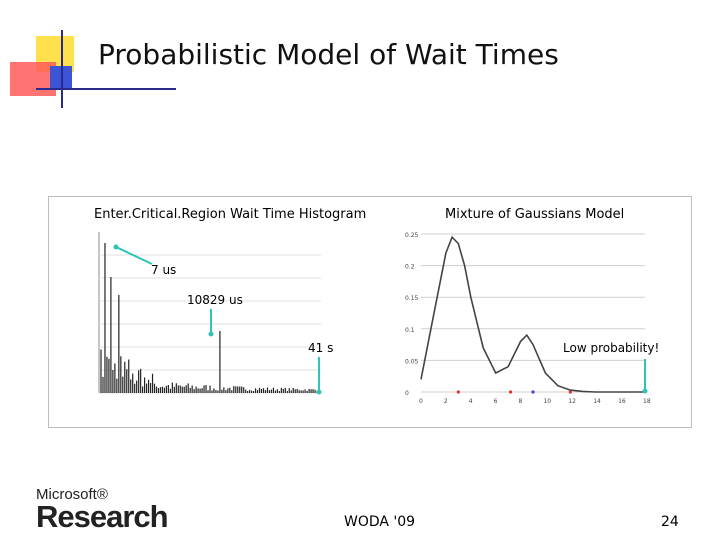 The width and height of the screenshot is (720, 540). What do you see at coordinates (102, 516) in the screenshot?
I see `logo-research: Research` at bounding box center [102, 516].